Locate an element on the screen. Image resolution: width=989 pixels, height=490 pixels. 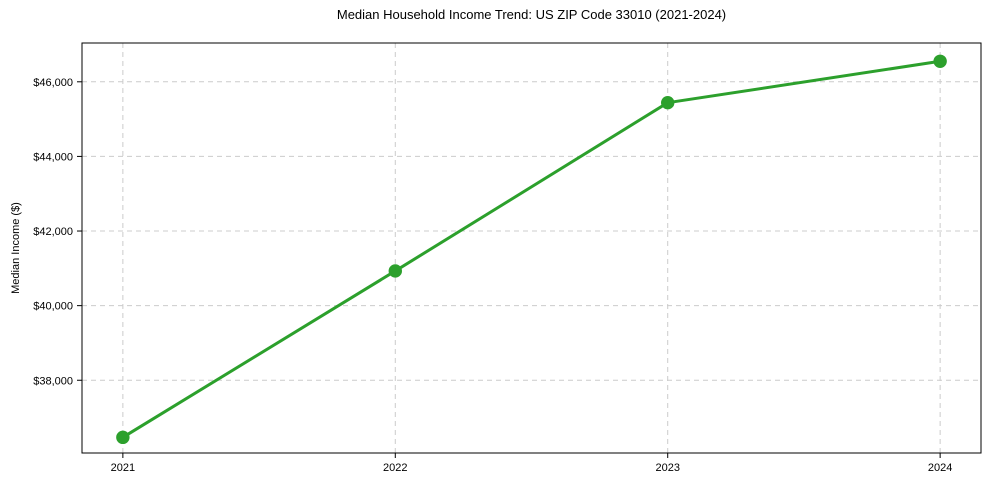
y-tick-label: $42,000 is located at coordinates (53, 232).